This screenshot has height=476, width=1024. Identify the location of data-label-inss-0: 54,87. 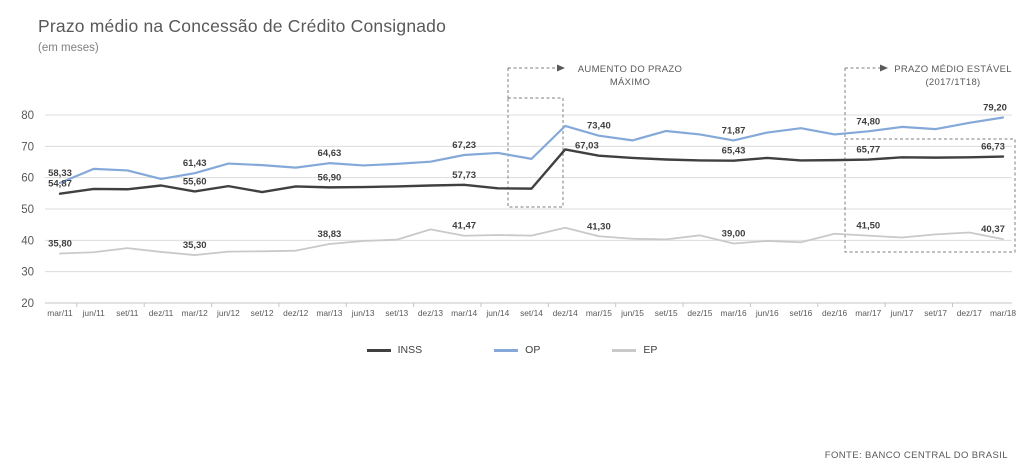
(60, 184).